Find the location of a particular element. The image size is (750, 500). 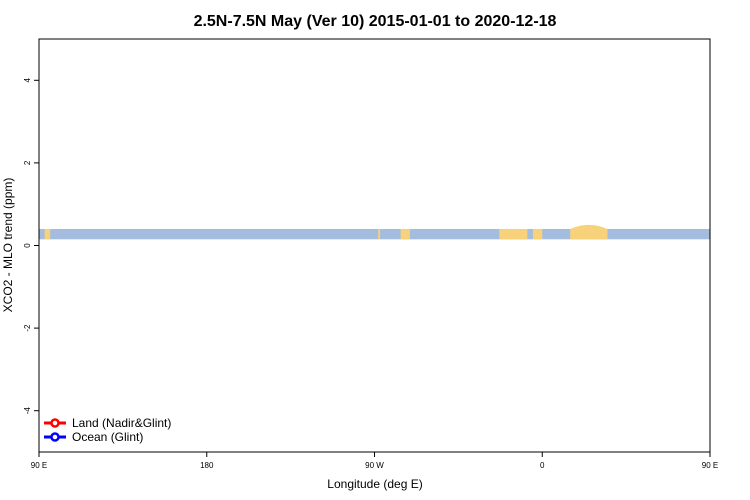

x-axis-label: Longitude (deg E) is located at coordinates (374, 484).